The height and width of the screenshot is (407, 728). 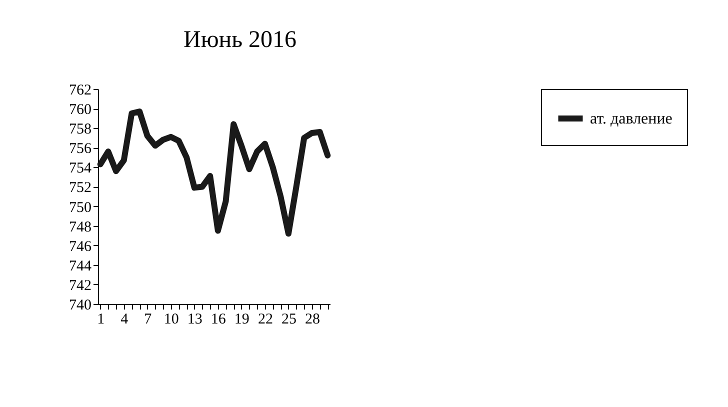 I want to click on y-tick-label: 744, so click(x=80, y=266).